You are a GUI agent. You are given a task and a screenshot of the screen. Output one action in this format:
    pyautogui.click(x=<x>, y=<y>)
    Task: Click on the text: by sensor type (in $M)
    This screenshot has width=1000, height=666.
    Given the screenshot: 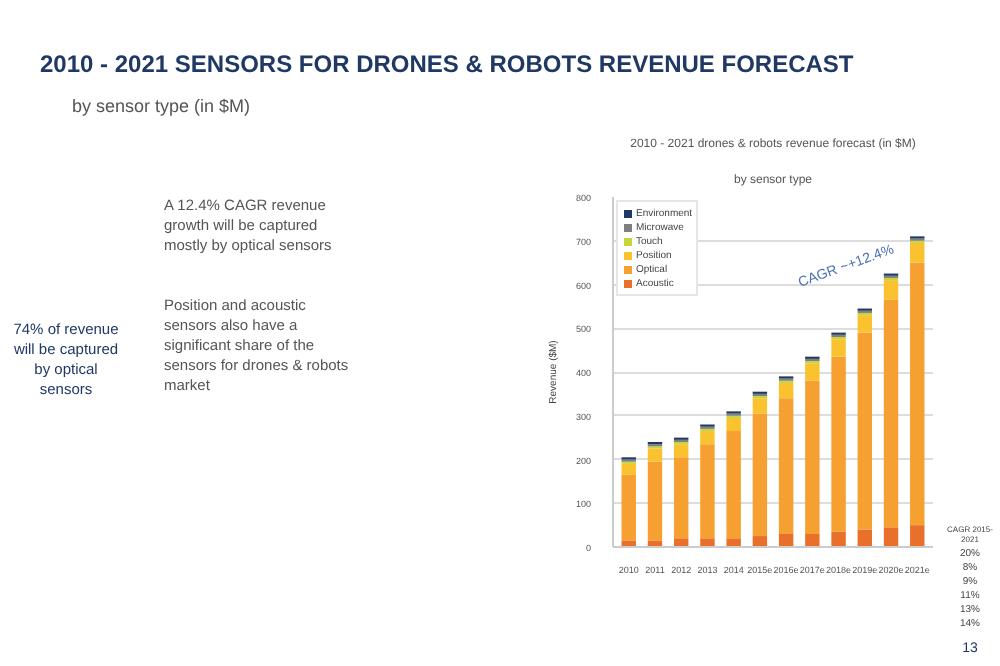 What is the action you would take?
    pyautogui.click(x=161, y=107)
    